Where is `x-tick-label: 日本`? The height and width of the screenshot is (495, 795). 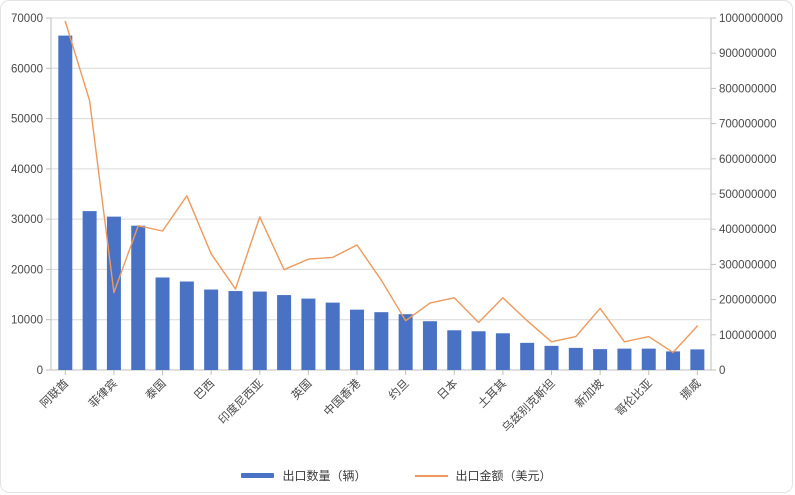 x-tick-label: 日本 is located at coordinates (447, 389).